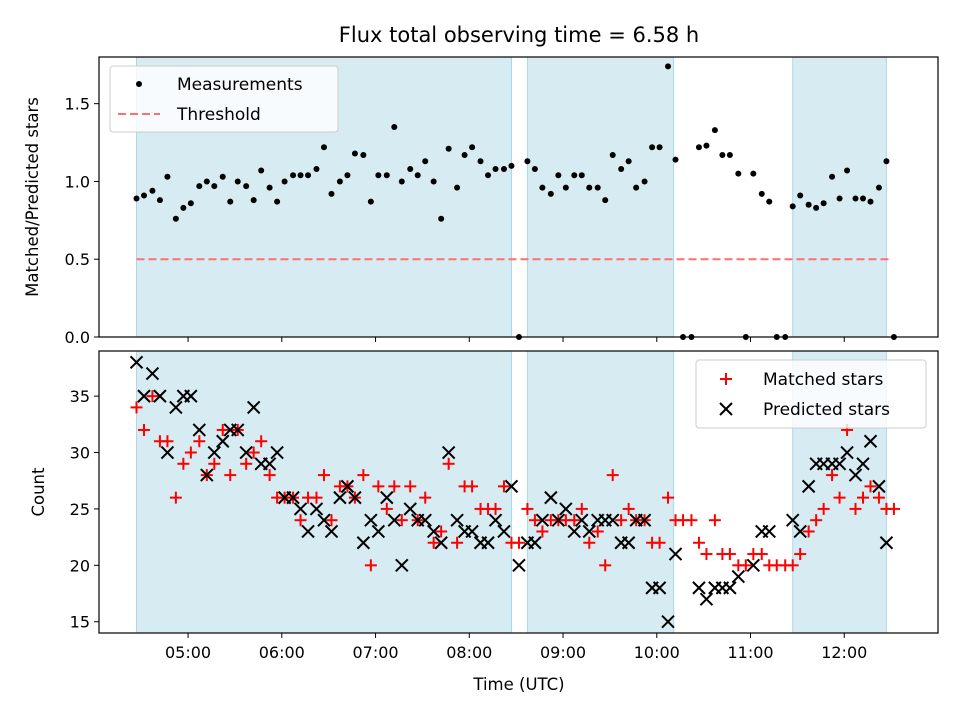 The height and width of the screenshot is (720, 960). Describe the element at coordinates (224, 99) in the screenshot. I see `top-legend-box` at that location.